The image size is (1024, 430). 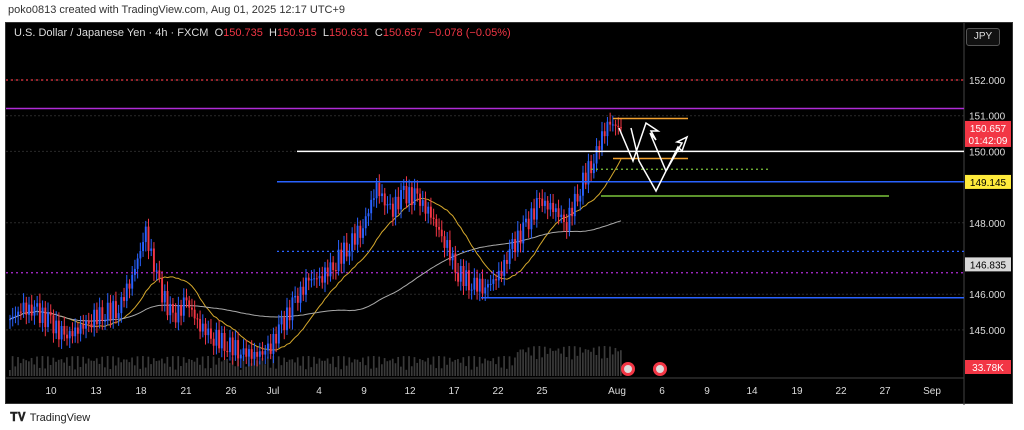 What do you see at coordinates (707, 391) in the screenshot?
I see `x-tick-label: 9` at bounding box center [707, 391].